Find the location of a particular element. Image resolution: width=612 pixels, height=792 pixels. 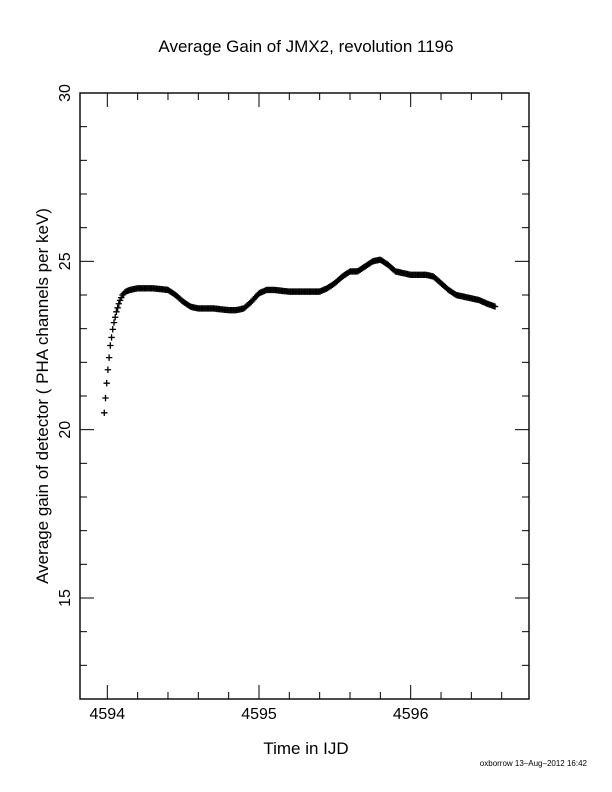

footer-stamp: oxborrow 13–Aug–2012 16:42 is located at coordinates (534, 763).